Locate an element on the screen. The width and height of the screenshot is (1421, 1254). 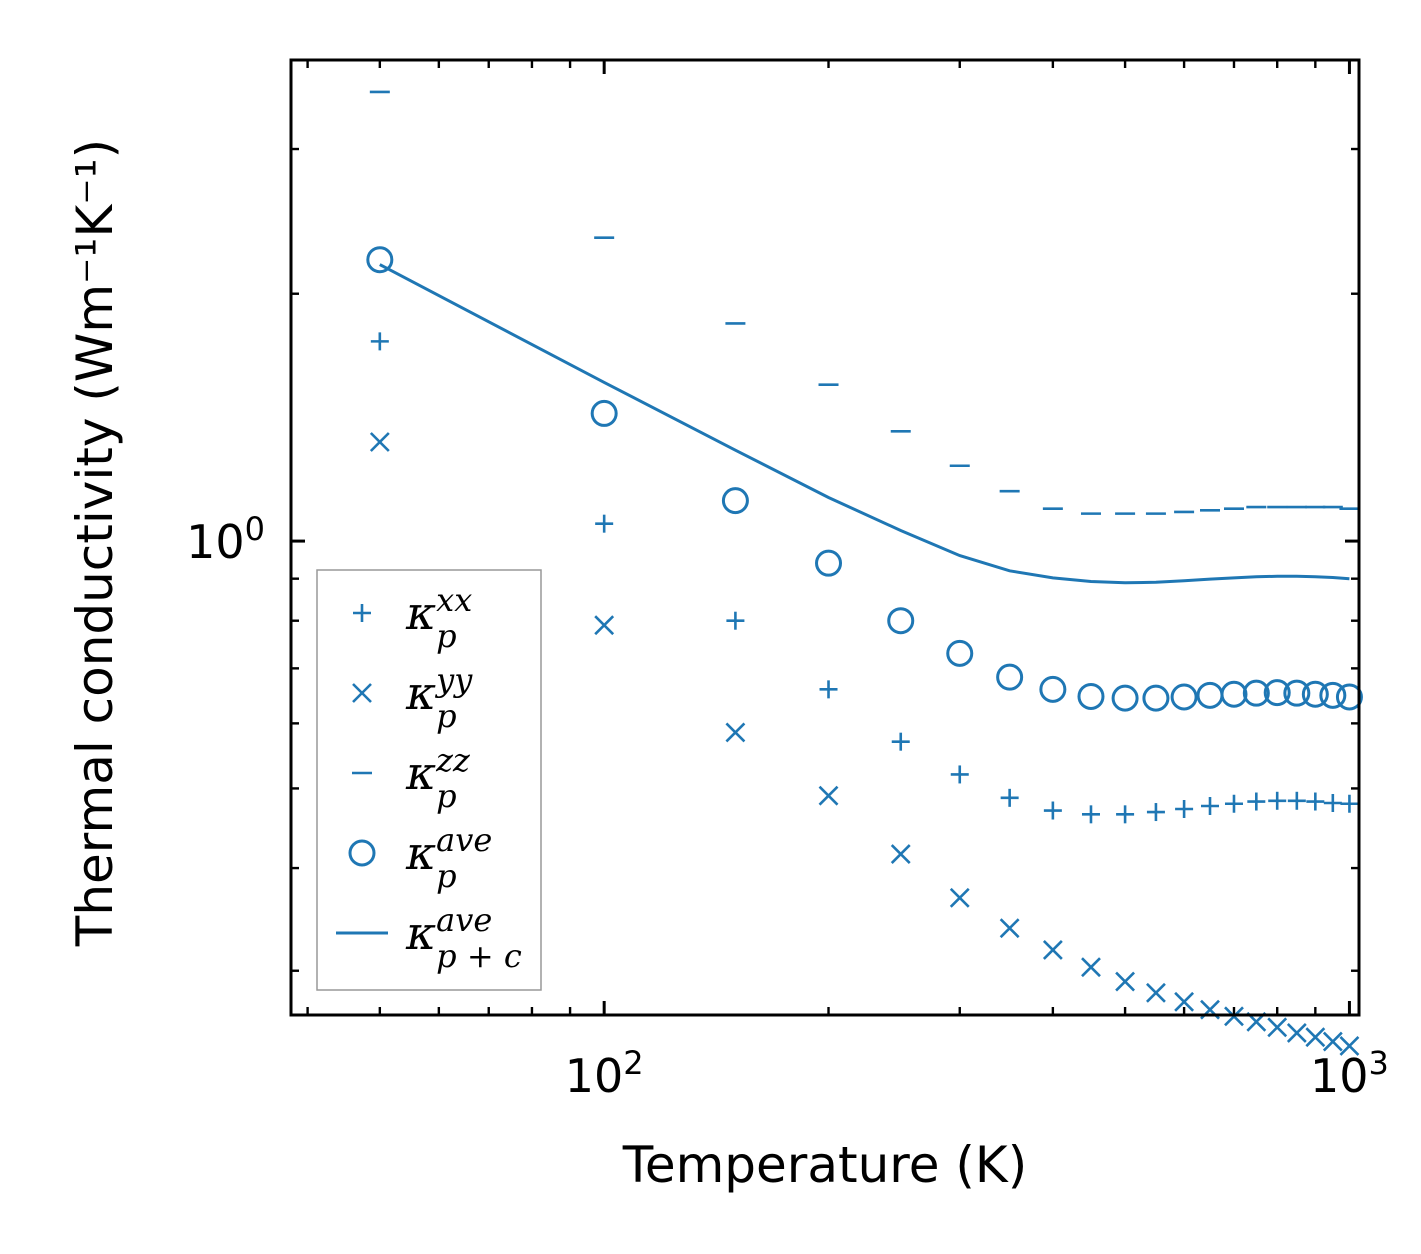
legend-item-kp_yy: κyy p is located at coordinates (412, 698).